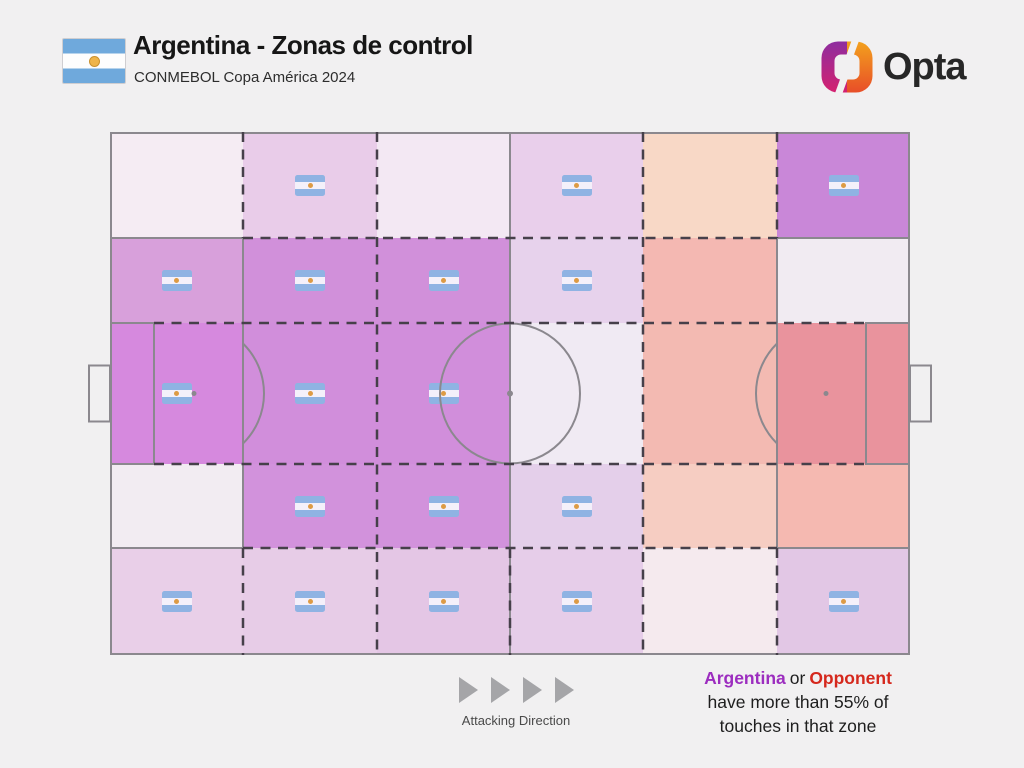  I want to click on zone-cell-r3c1, so click(176, 393).